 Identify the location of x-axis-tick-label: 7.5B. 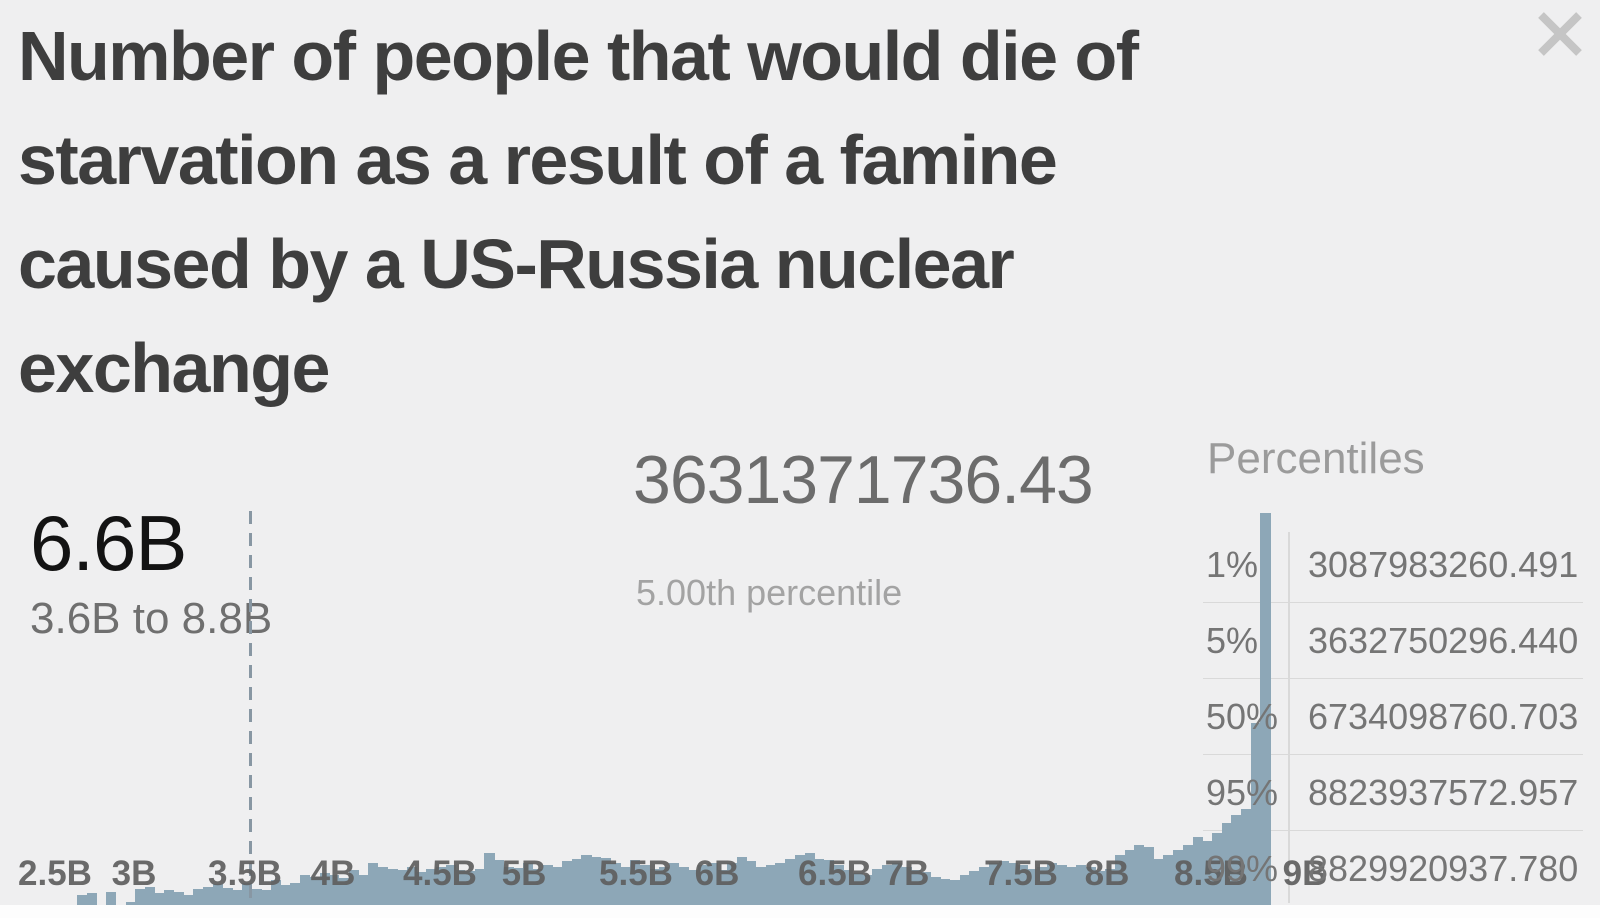
(1021, 873).